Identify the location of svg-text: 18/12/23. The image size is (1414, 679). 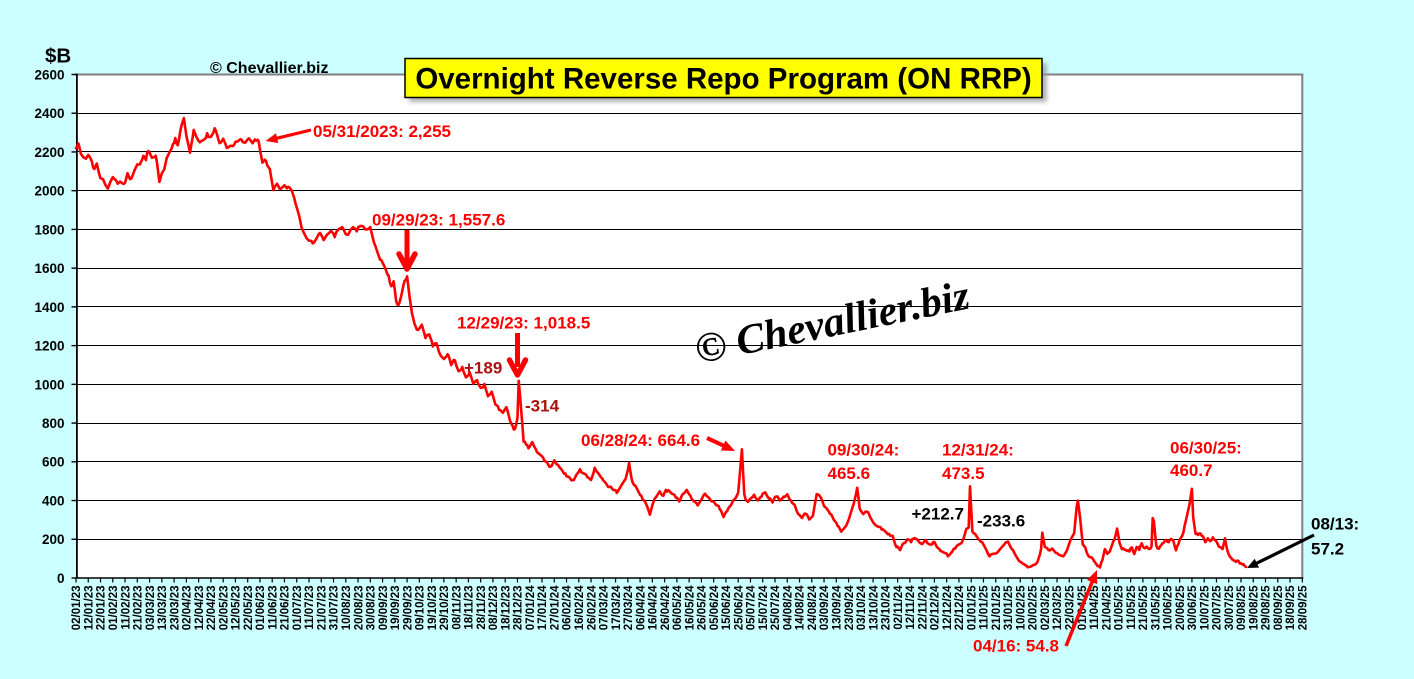
(506, 608).